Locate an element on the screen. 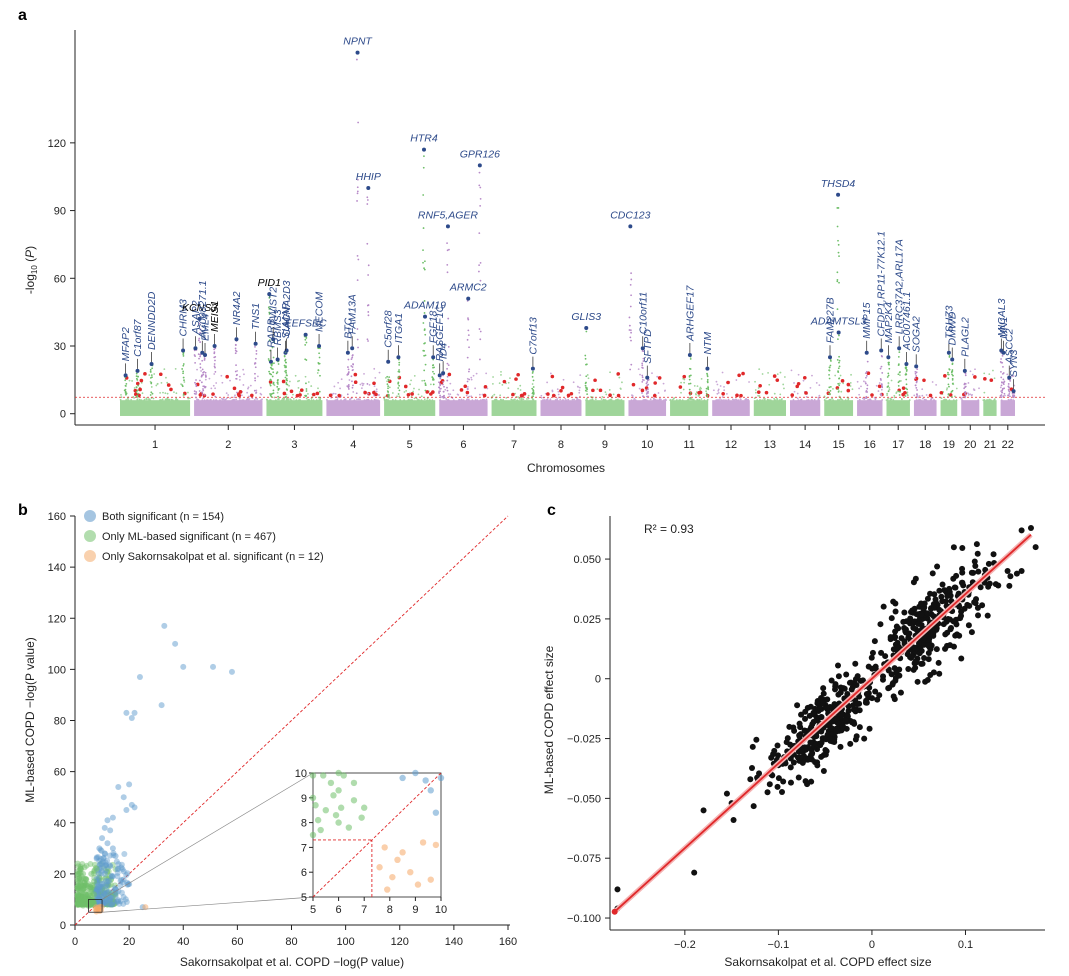 This screenshot has height=976, width=1069. b-point-ml is located at coordinates (112, 904).